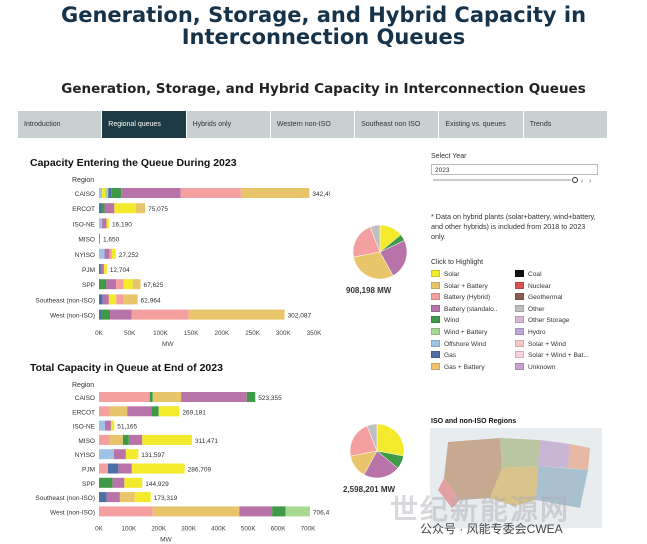 The height and width of the screenshot is (544, 647). I want to click on pie-slice-battery-hybrid, so click(366, 242).